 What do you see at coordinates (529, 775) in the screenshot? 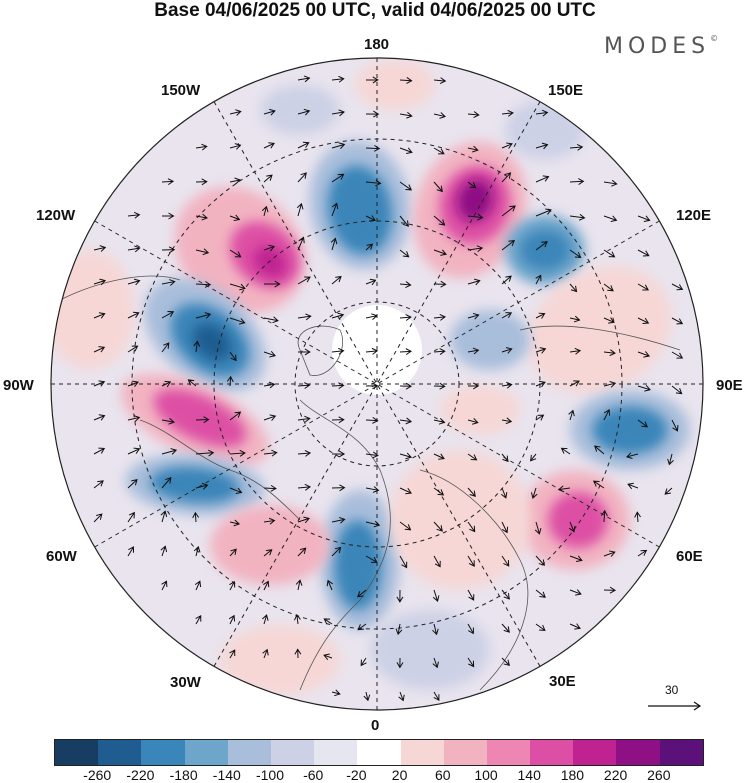
I see `colorbar-tick-label: 140` at bounding box center [529, 775].